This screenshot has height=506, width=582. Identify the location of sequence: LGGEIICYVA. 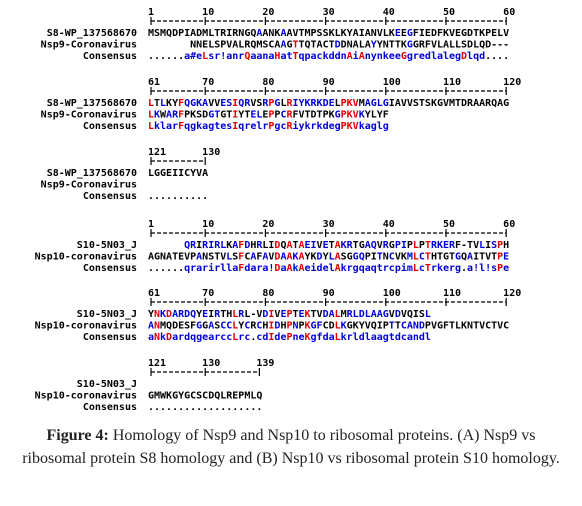
(178, 173).